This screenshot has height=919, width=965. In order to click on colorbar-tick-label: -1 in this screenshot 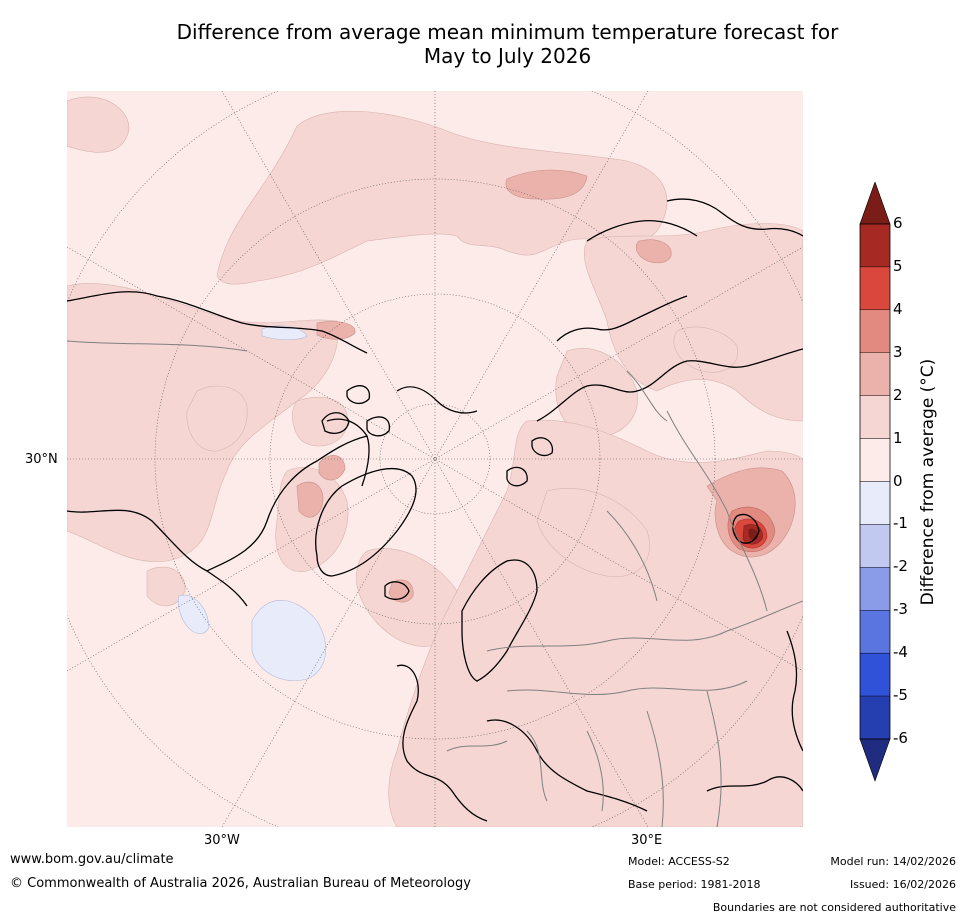, I will do `click(900, 523)`.